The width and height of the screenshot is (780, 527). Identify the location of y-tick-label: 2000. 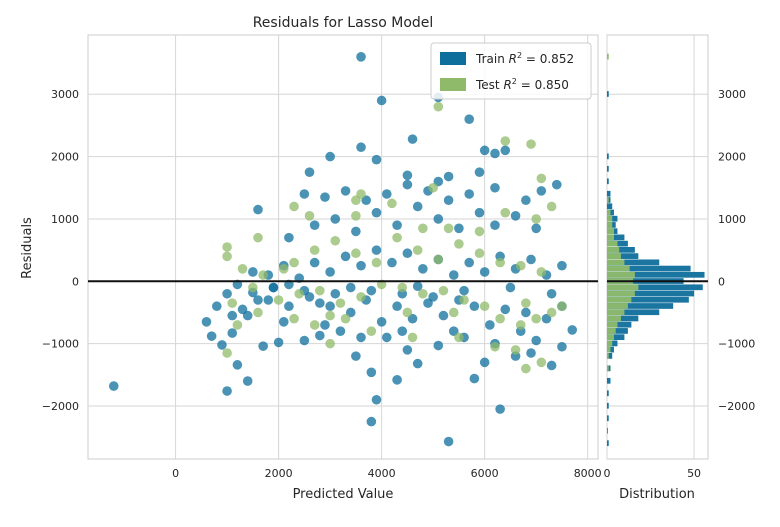
(65, 157).